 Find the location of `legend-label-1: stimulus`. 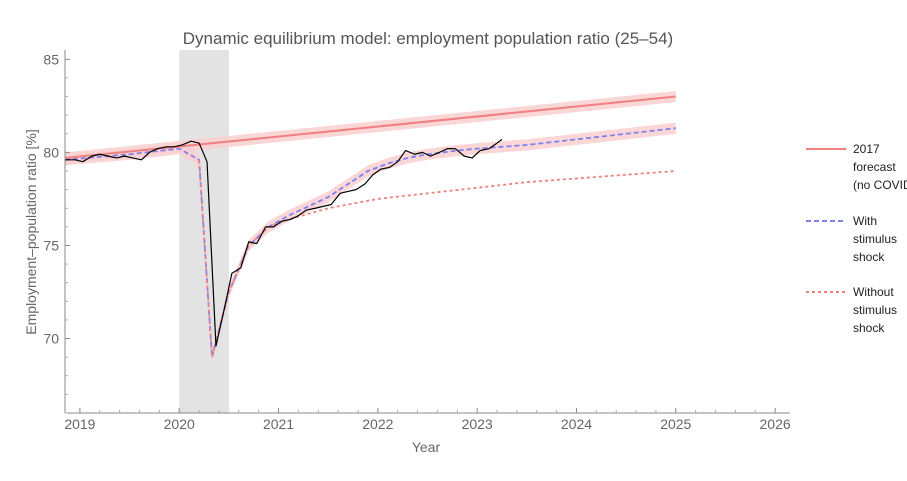

legend-label-1: stimulus is located at coordinates (875, 239).